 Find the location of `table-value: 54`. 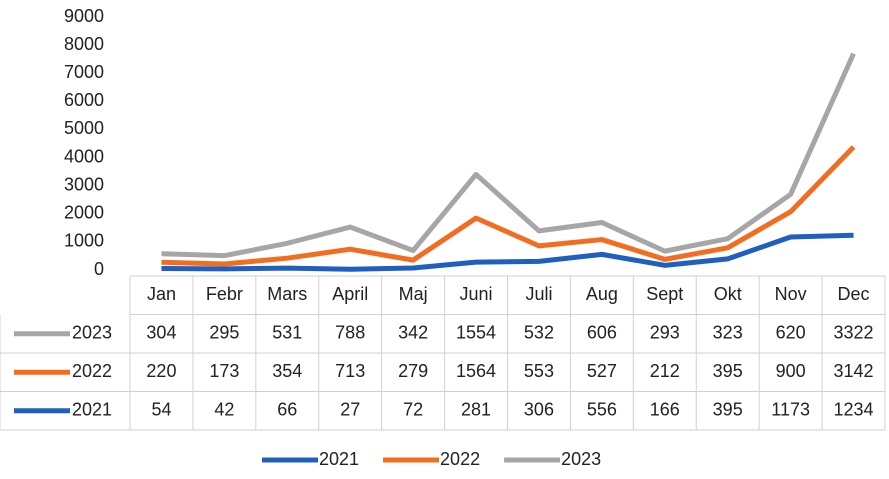

table-value: 54 is located at coordinates (161, 410).